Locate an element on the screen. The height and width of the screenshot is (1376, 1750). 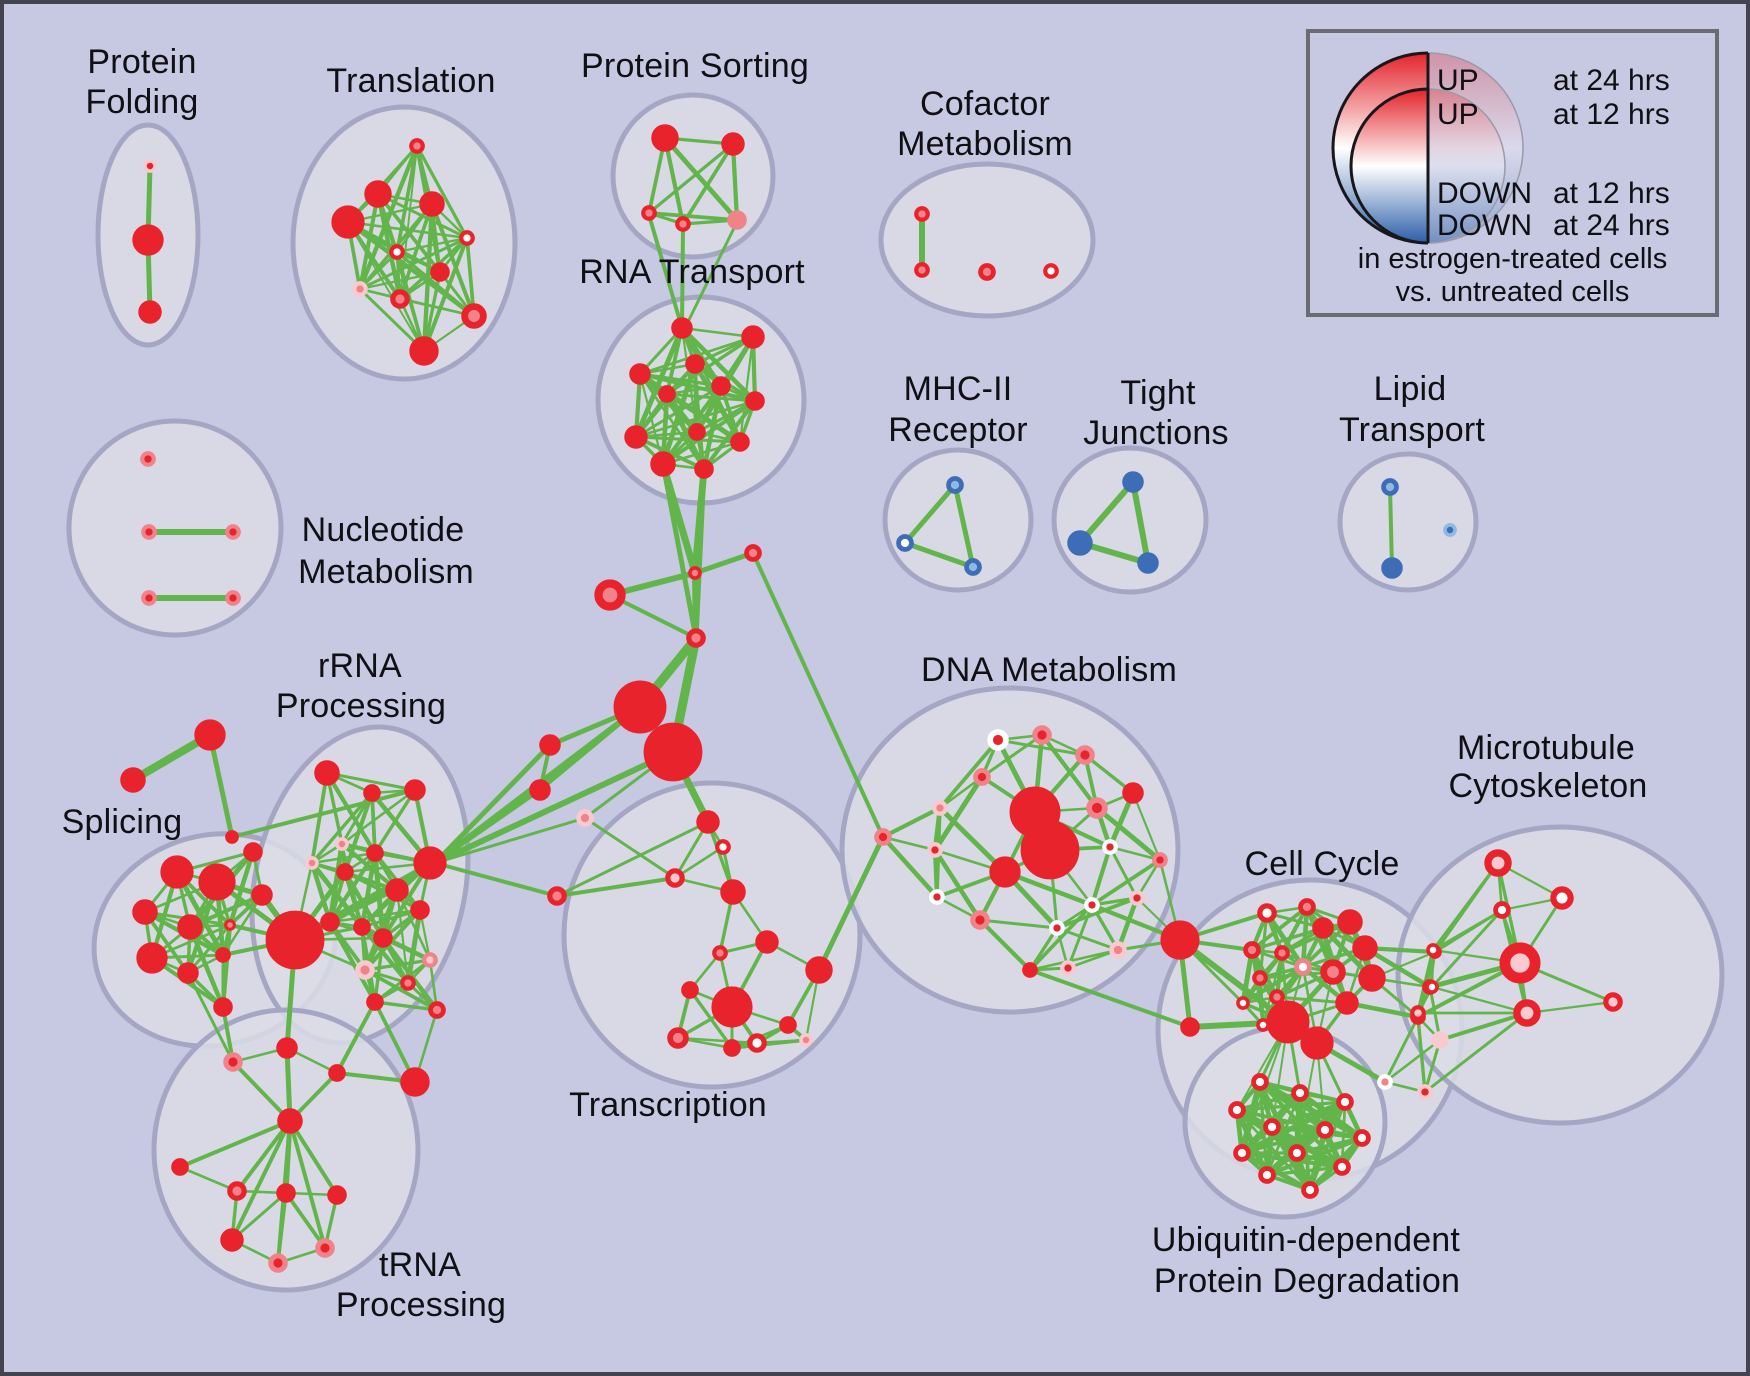
cofactor-metabolism-node is located at coordinates (922, 270).